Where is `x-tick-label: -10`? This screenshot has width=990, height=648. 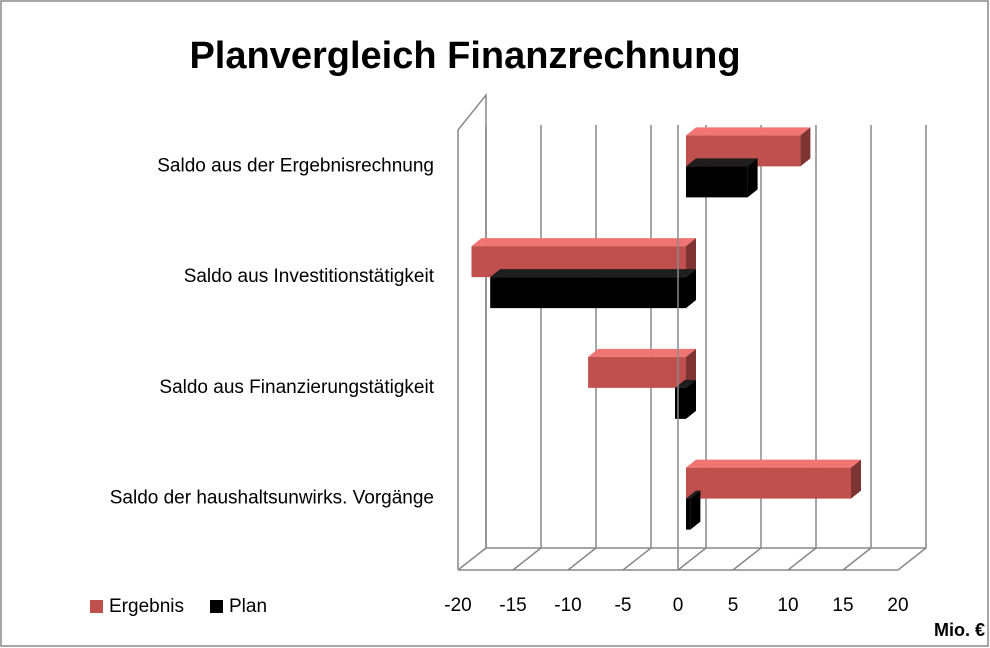
x-tick-label: -10 is located at coordinates (567, 605).